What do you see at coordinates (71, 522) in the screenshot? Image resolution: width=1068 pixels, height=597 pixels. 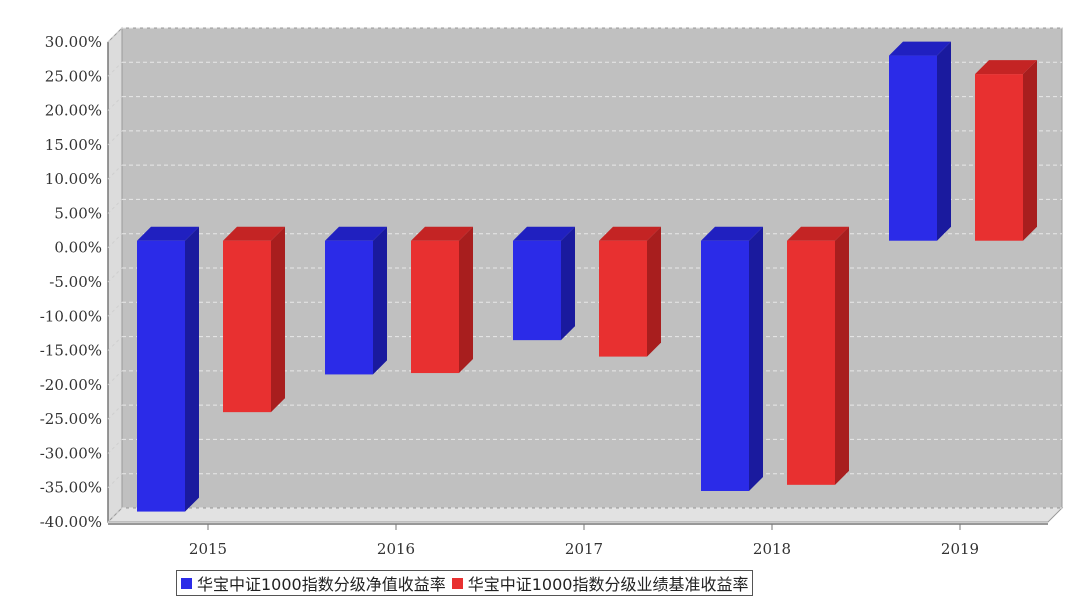 I see `y-tick-label: -40.00%` at bounding box center [71, 522].